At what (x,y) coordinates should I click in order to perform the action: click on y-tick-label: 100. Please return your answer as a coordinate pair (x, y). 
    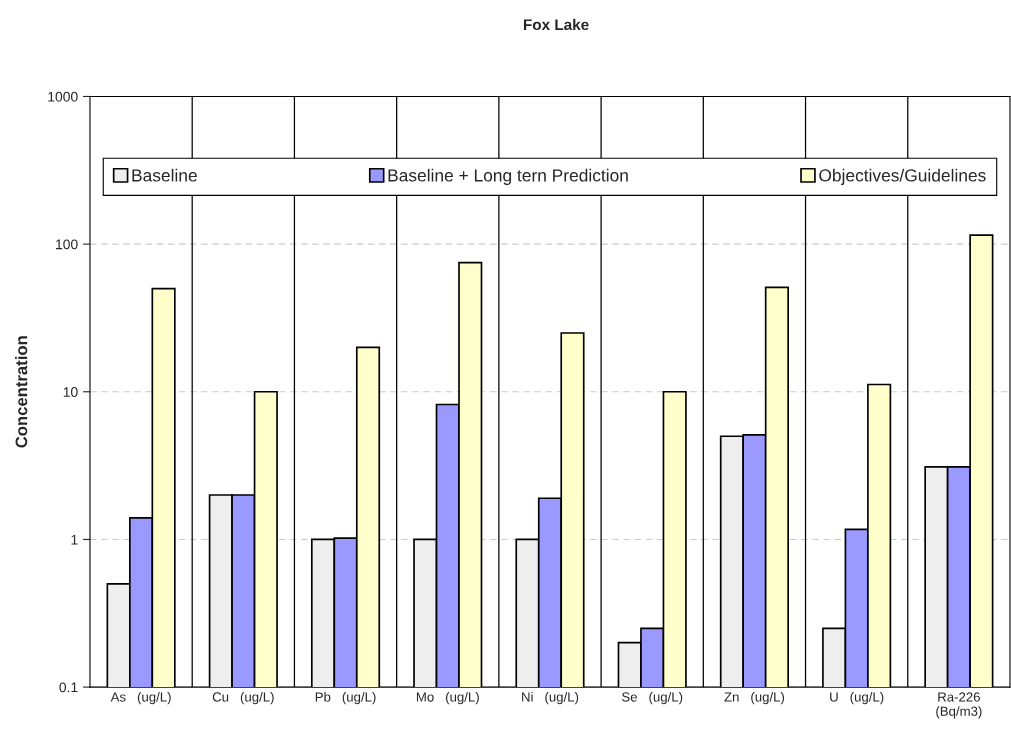
    Looking at the image, I should click on (67, 244).